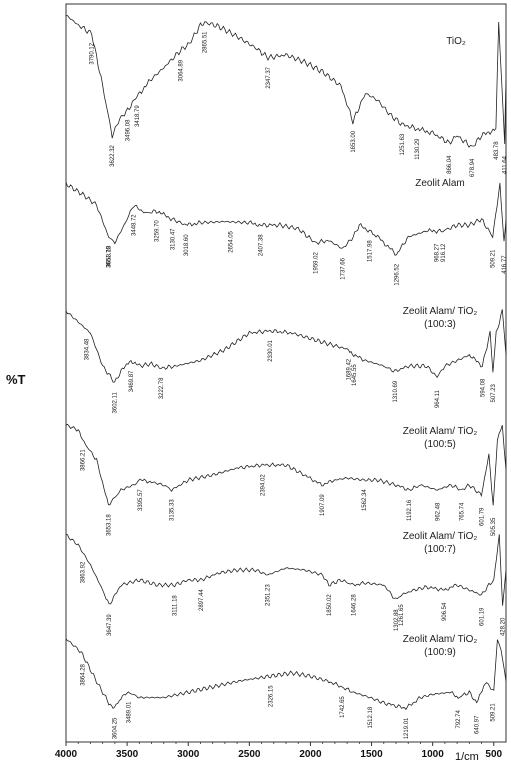 The image size is (511, 767). Describe the element at coordinates (269, 595) in the screenshot. I see `peak-label: 2351.23` at that location.